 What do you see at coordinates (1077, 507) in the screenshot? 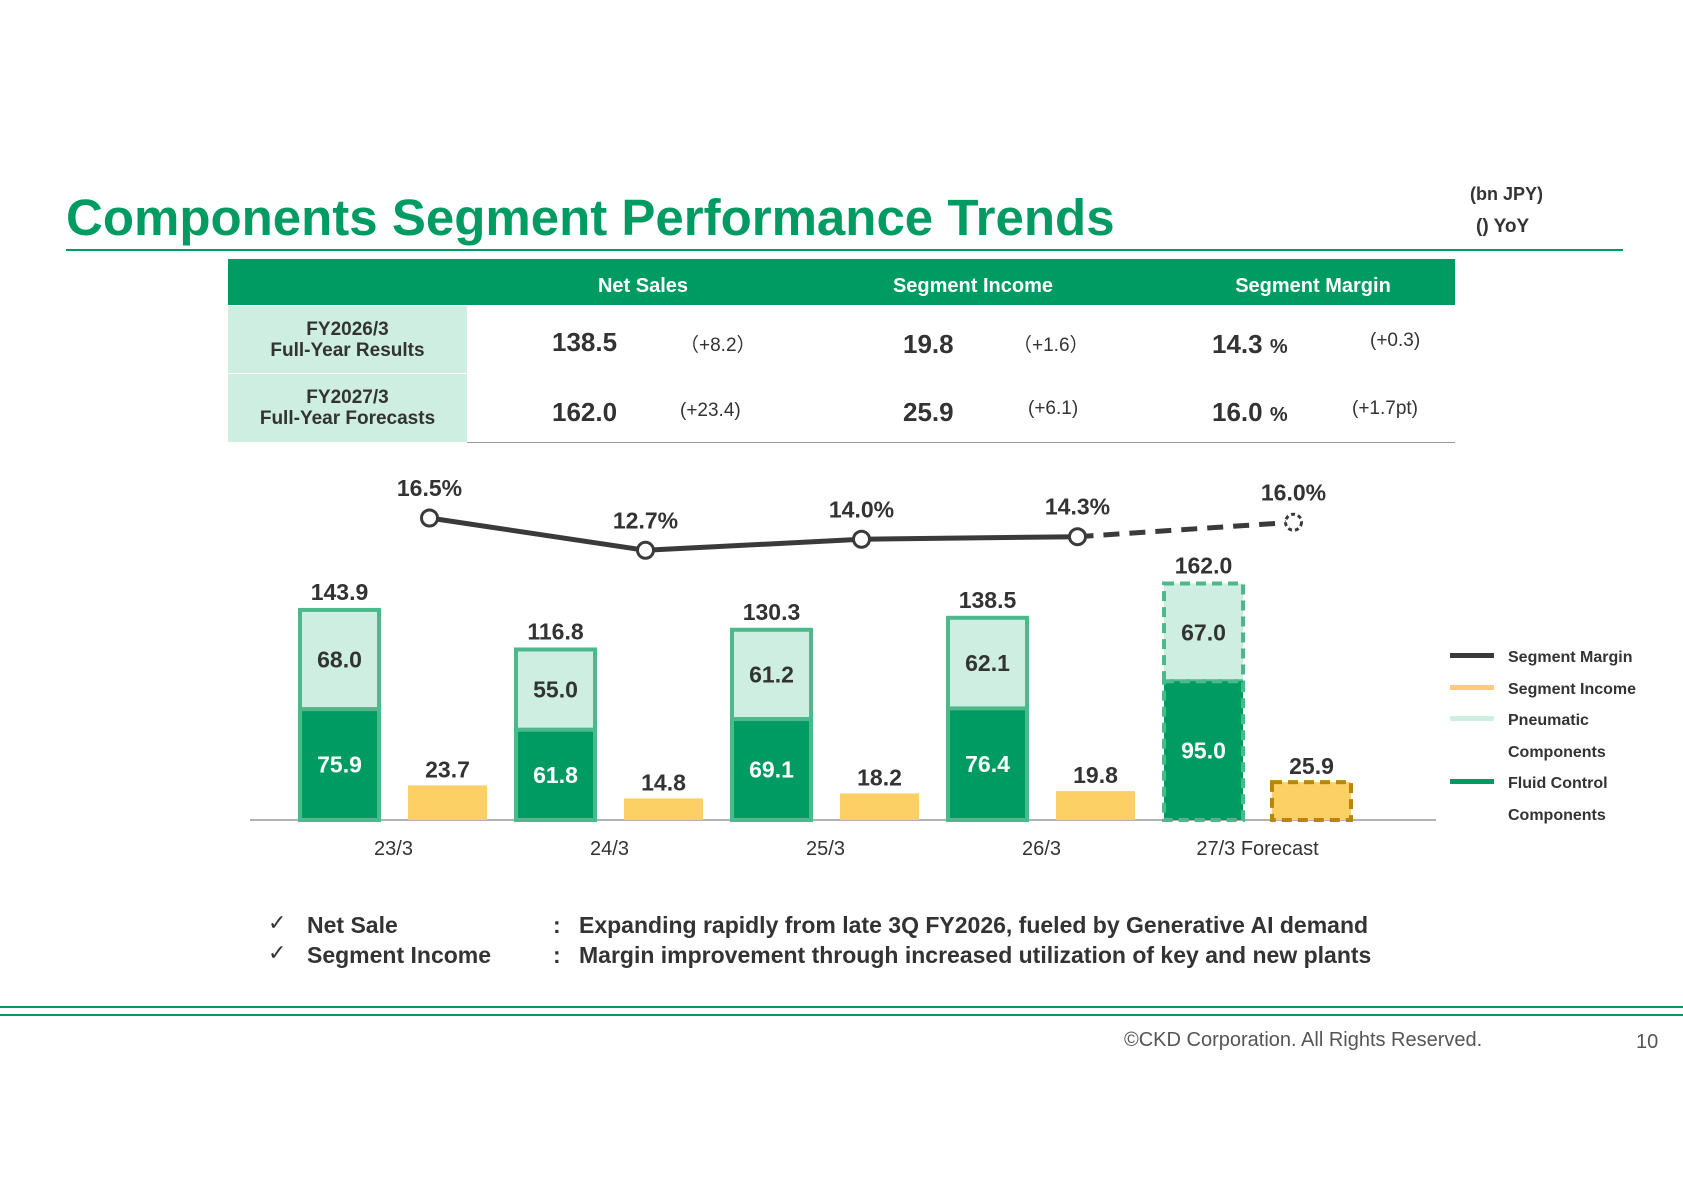
I see `margin-label: 14.3%` at bounding box center [1077, 507].